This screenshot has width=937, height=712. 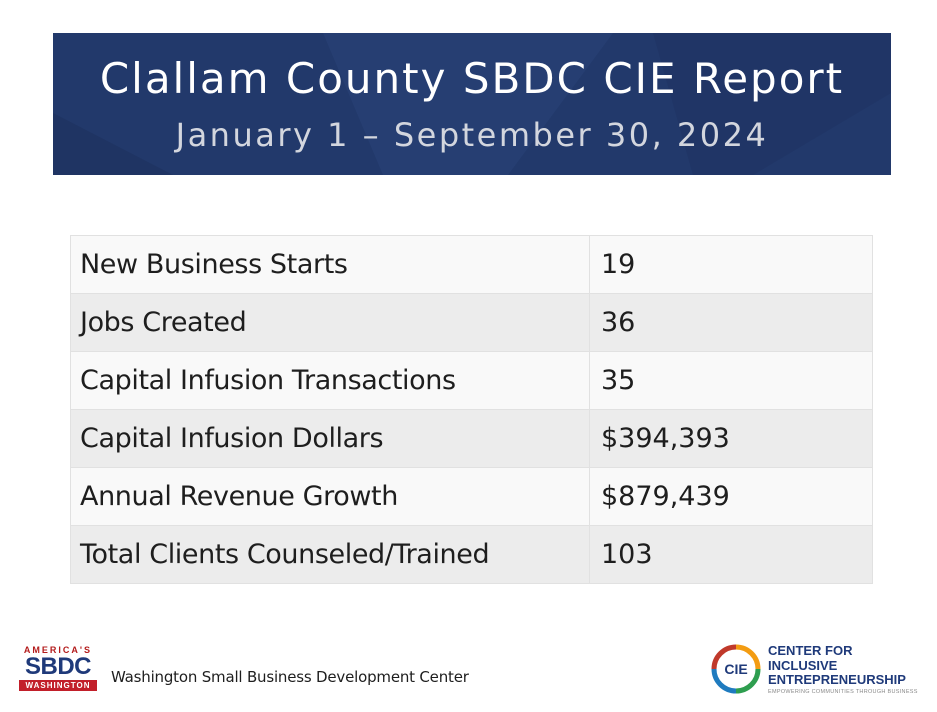 I want to click on metric-value: $879,439, so click(x=731, y=496).